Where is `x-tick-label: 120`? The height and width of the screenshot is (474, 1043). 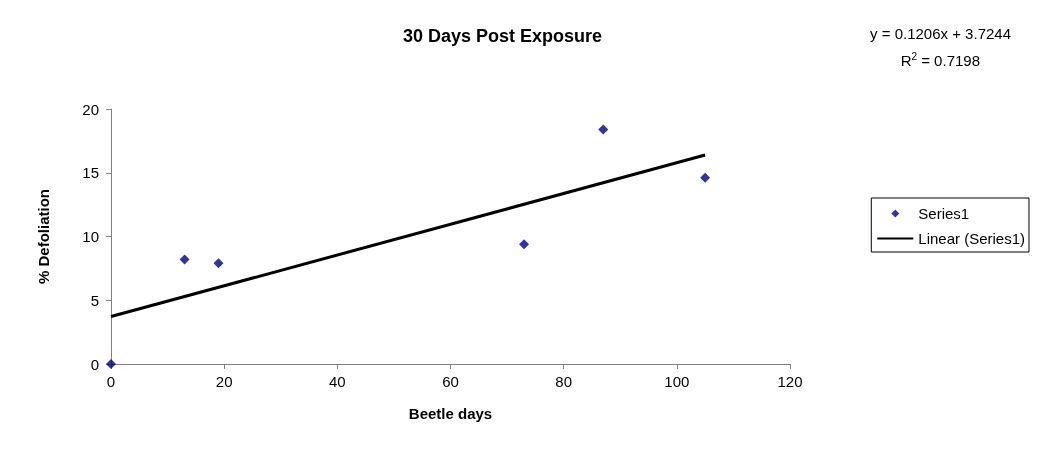
x-tick-label: 120 is located at coordinates (790, 381).